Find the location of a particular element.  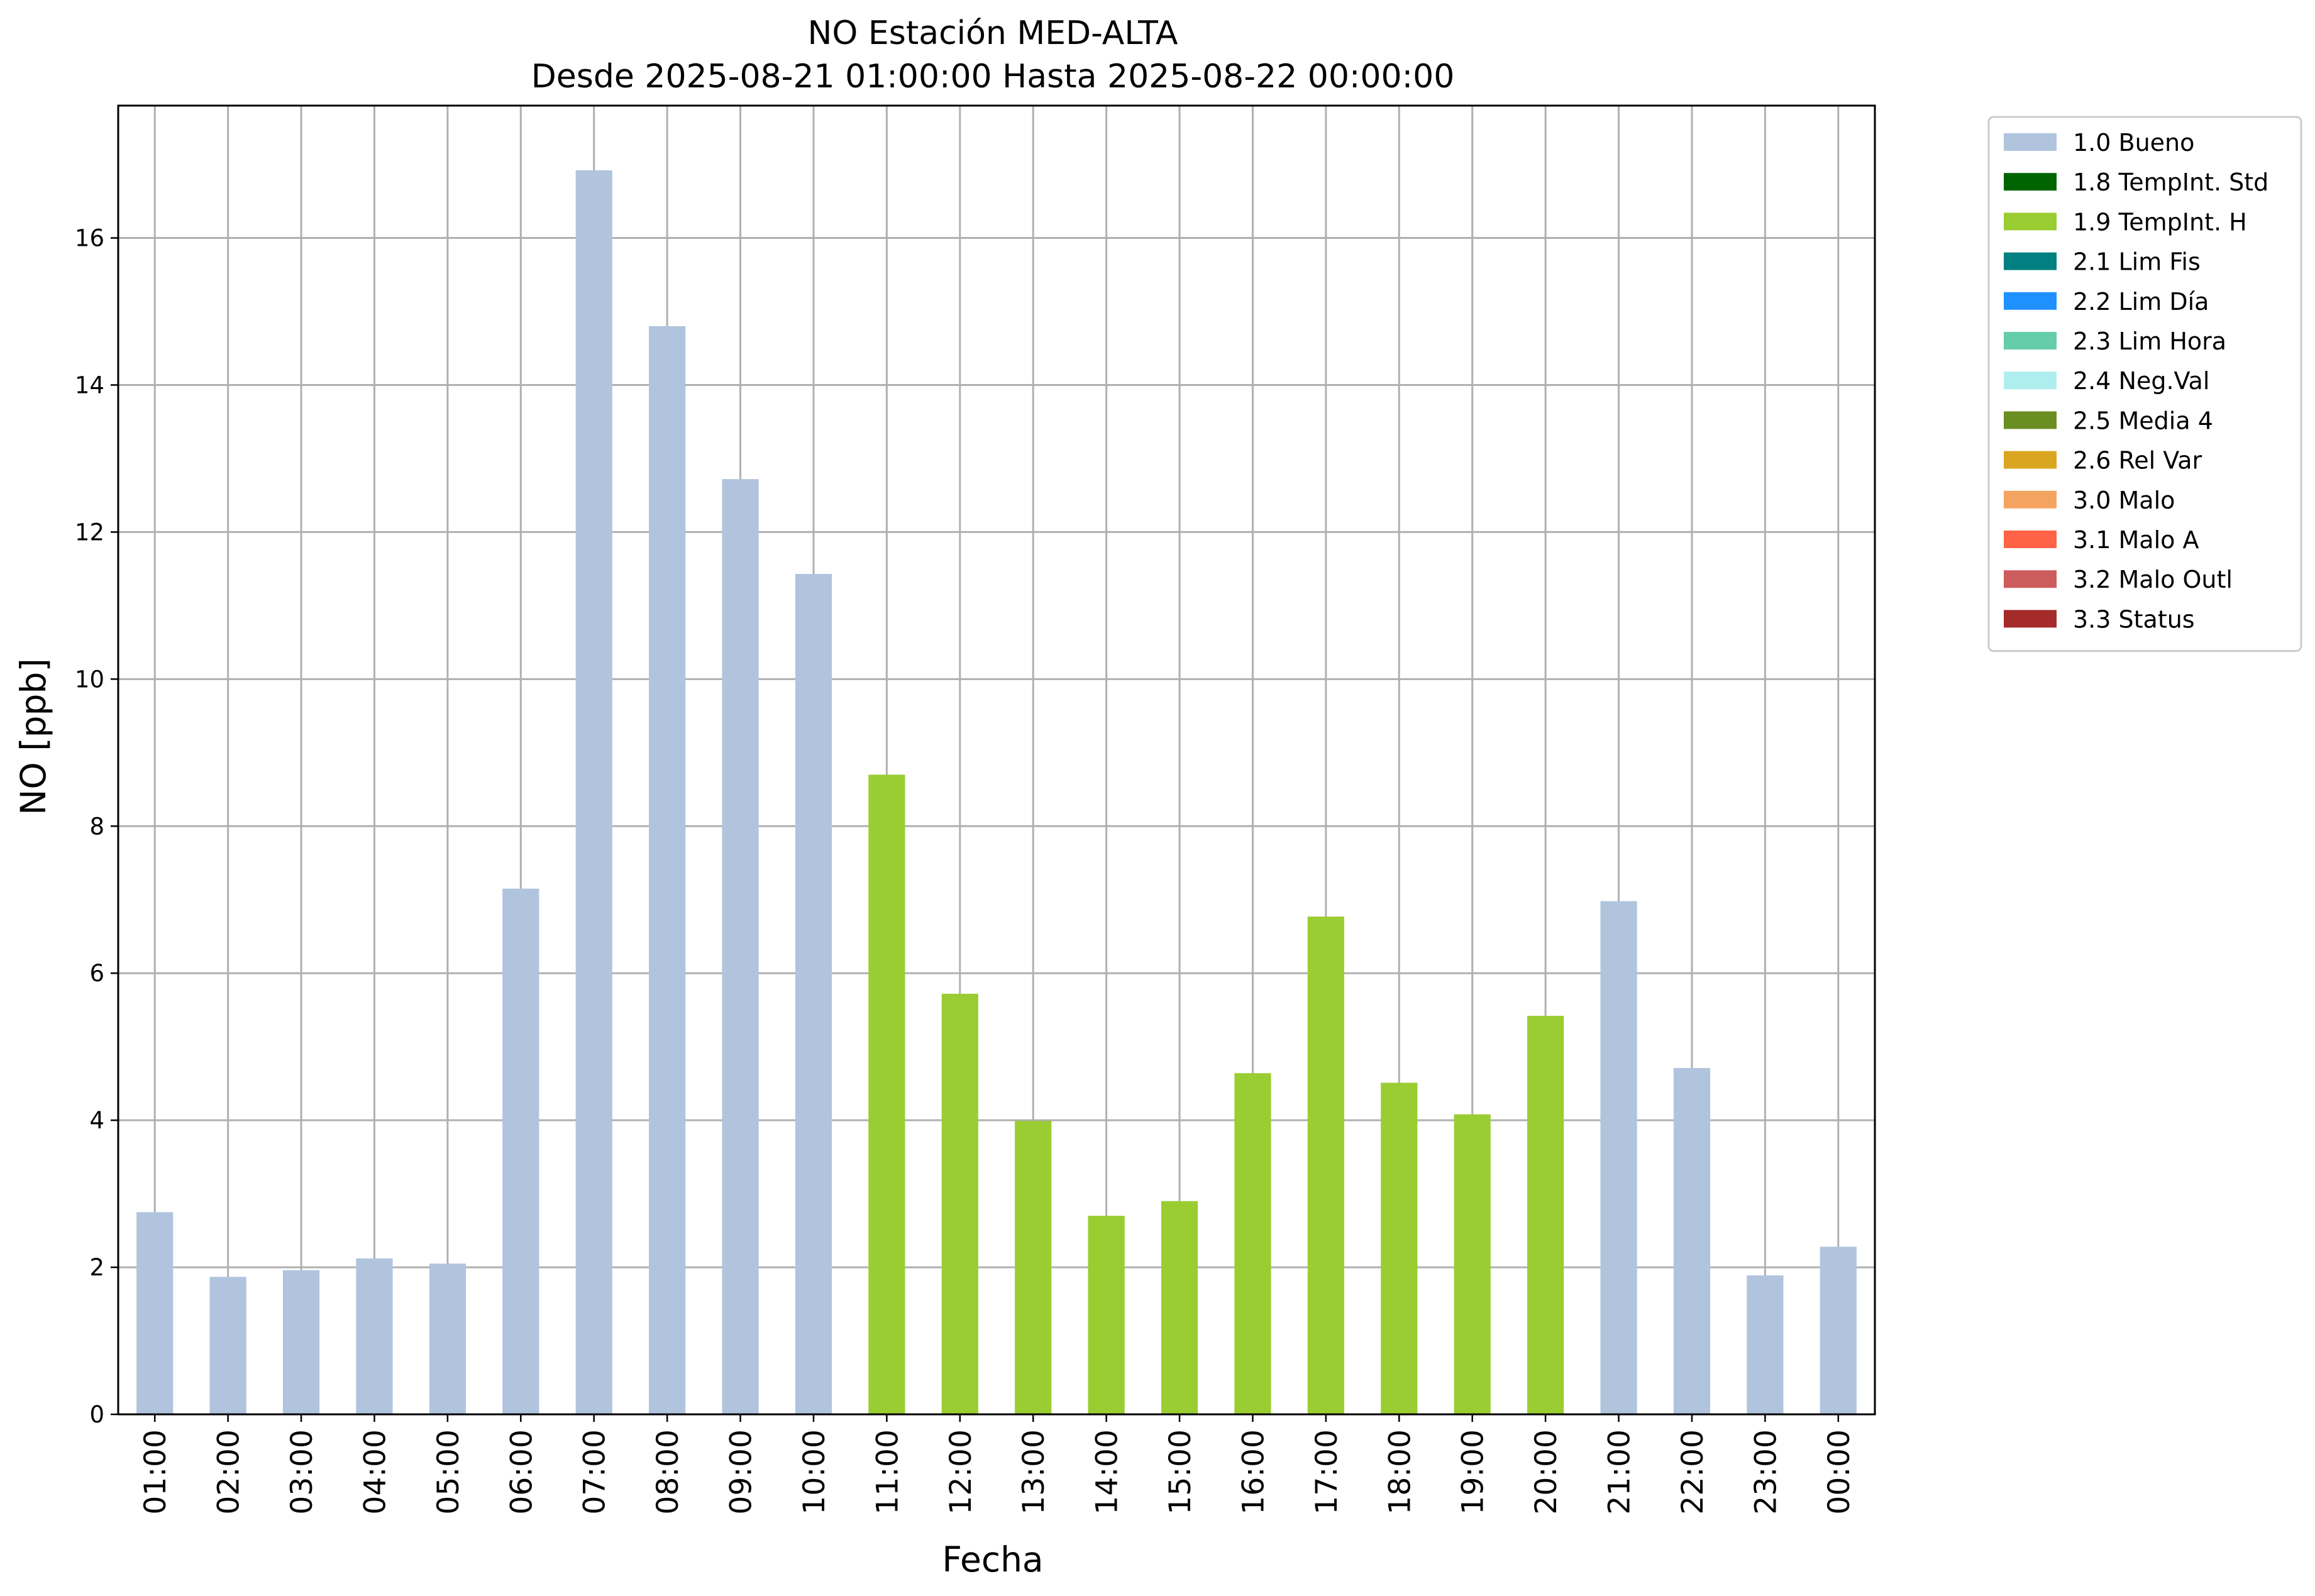

y-tick-label: 16 is located at coordinates (90, 238).